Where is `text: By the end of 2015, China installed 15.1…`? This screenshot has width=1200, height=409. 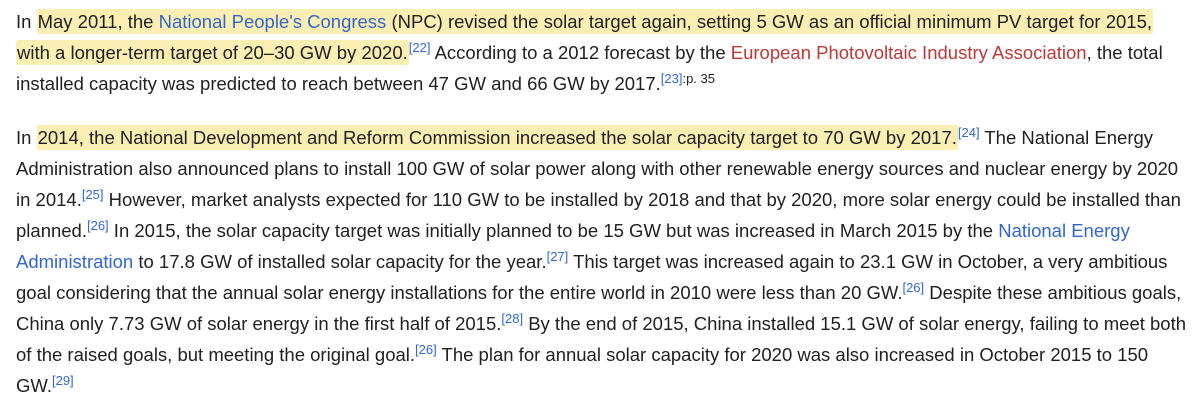 text: By the end of 2015, China installed 15.1… is located at coordinates (601, 339).